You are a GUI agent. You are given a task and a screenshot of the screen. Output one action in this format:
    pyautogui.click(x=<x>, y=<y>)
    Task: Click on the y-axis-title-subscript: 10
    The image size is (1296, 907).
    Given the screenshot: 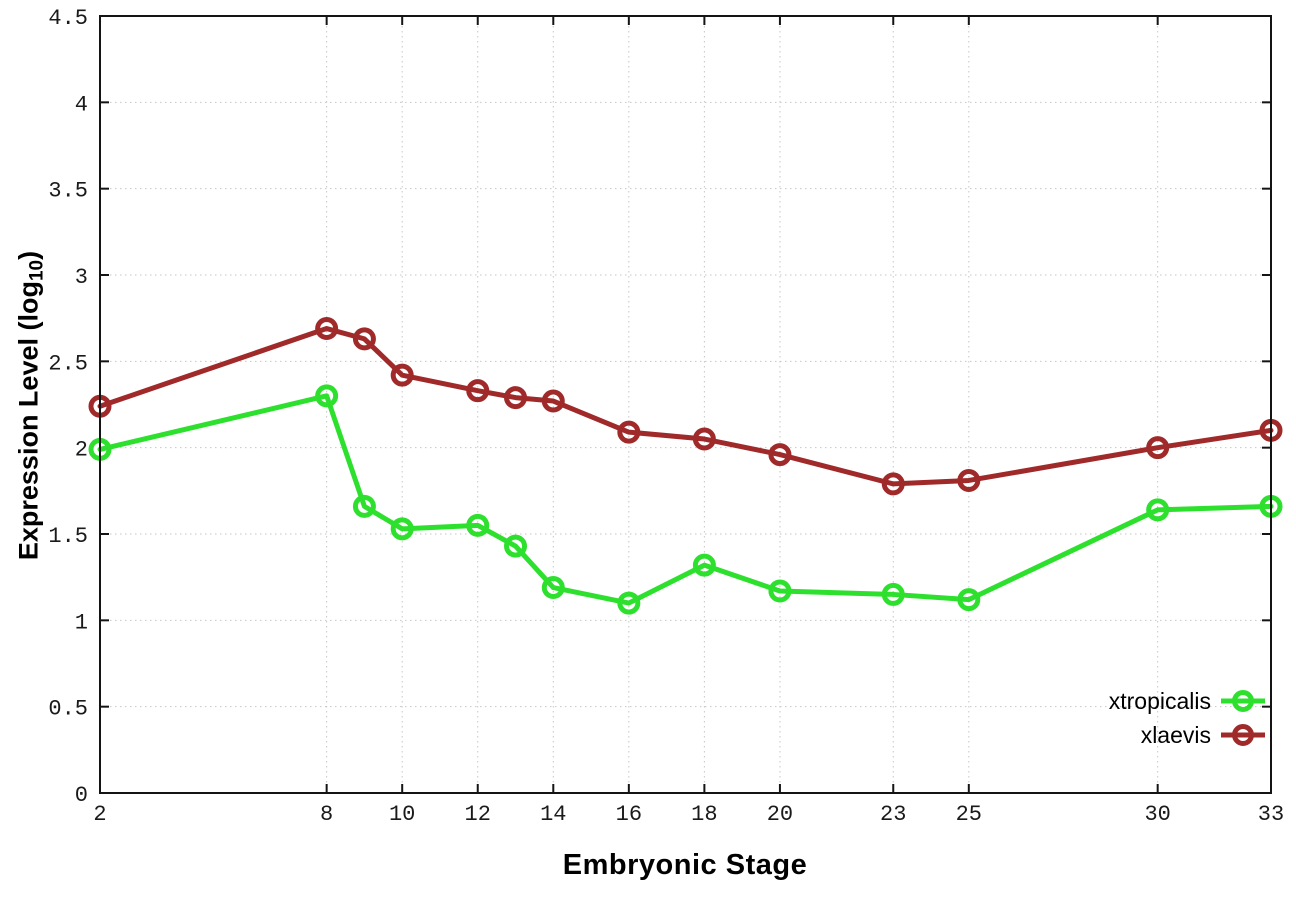 What is the action you would take?
    pyautogui.click(x=37, y=270)
    